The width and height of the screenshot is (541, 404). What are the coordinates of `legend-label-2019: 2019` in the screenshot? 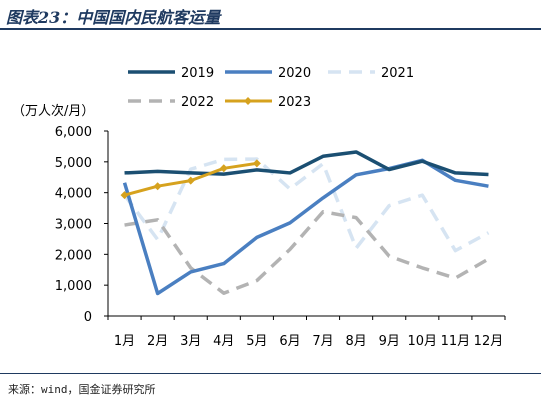 It's located at (197, 73).